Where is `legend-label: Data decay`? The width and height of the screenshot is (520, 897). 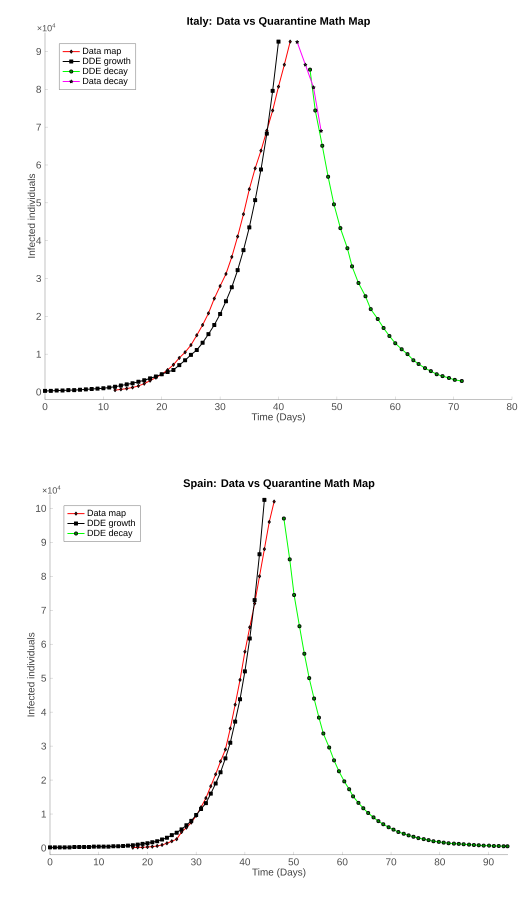
legend-label: Data decay is located at coordinates (105, 82).